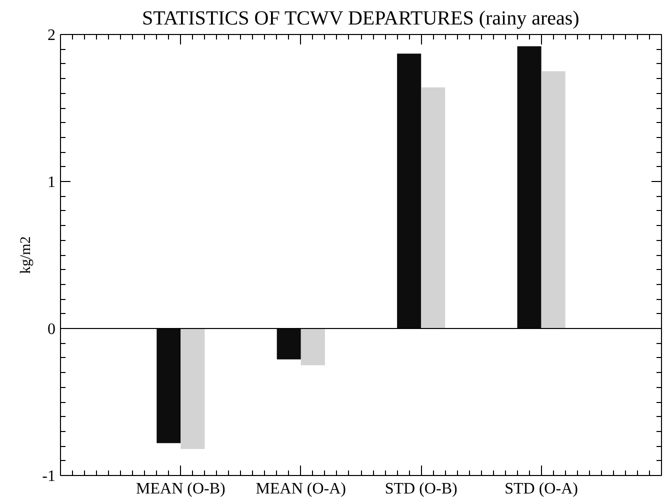 This screenshot has width=663, height=500. What do you see at coordinates (421, 489) in the screenshot?
I see `x-tick-label: STD (O-B)` at bounding box center [421, 489].